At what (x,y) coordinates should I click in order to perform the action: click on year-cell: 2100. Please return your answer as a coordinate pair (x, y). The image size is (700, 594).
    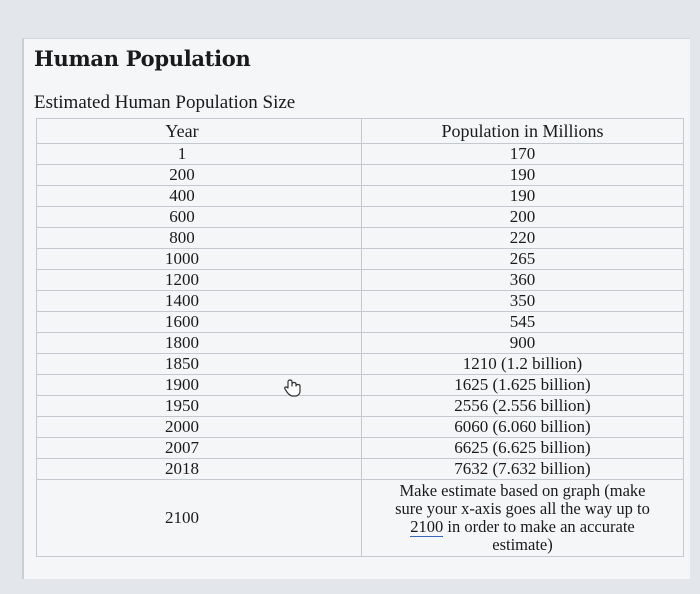
    Looking at the image, I should click on (199, 518).